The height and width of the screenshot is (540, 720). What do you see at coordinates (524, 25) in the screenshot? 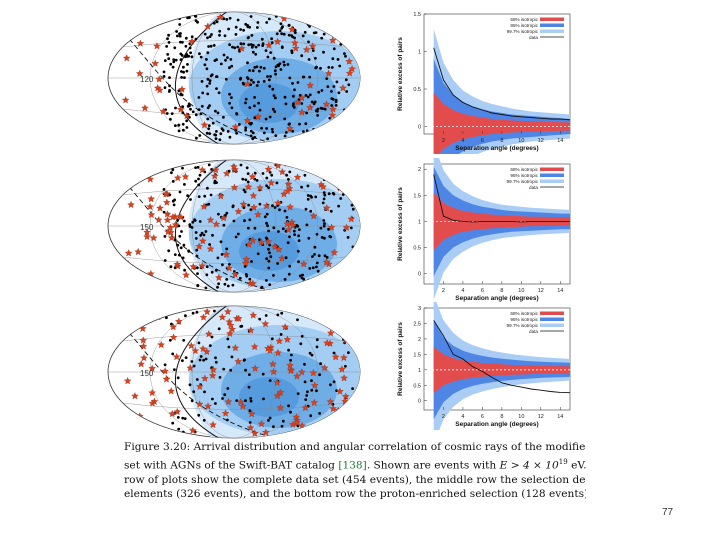
I see `legend-label: 95% isotropic` at bounding box center [524, 25].